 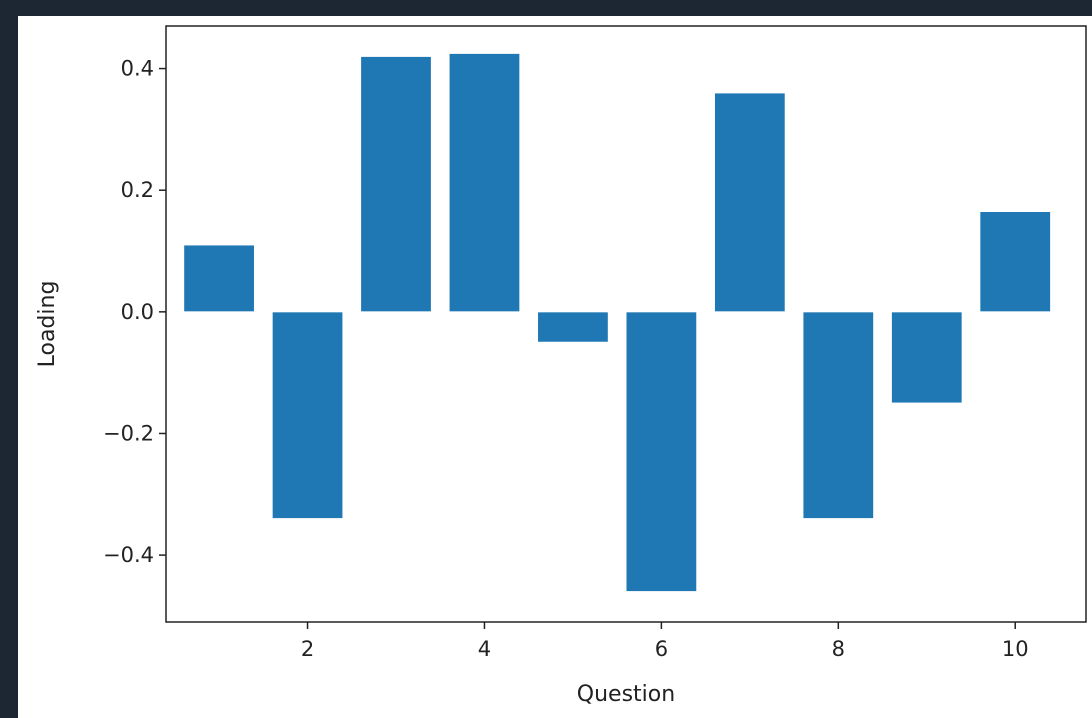 I want to click on x-tick-label: 4, so click(x=484, y=649).